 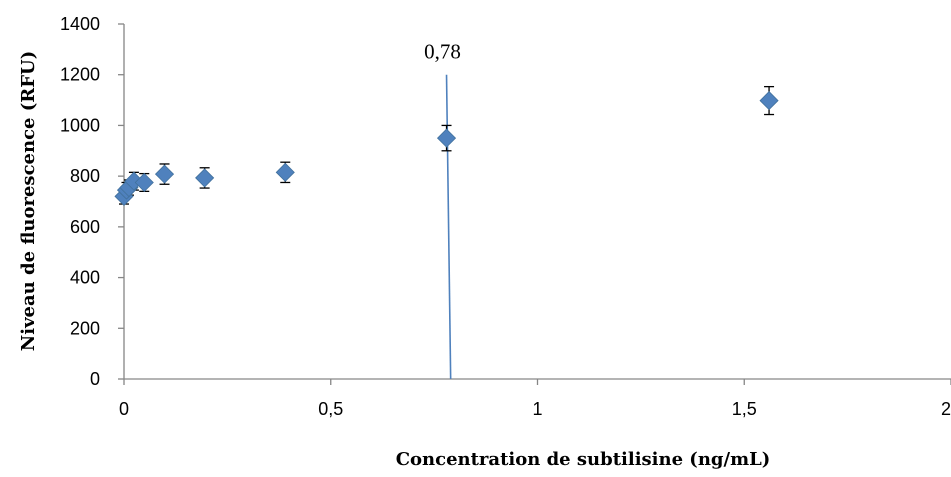 I want to click on y-tick-label: 400, so click(x=85, y=278).